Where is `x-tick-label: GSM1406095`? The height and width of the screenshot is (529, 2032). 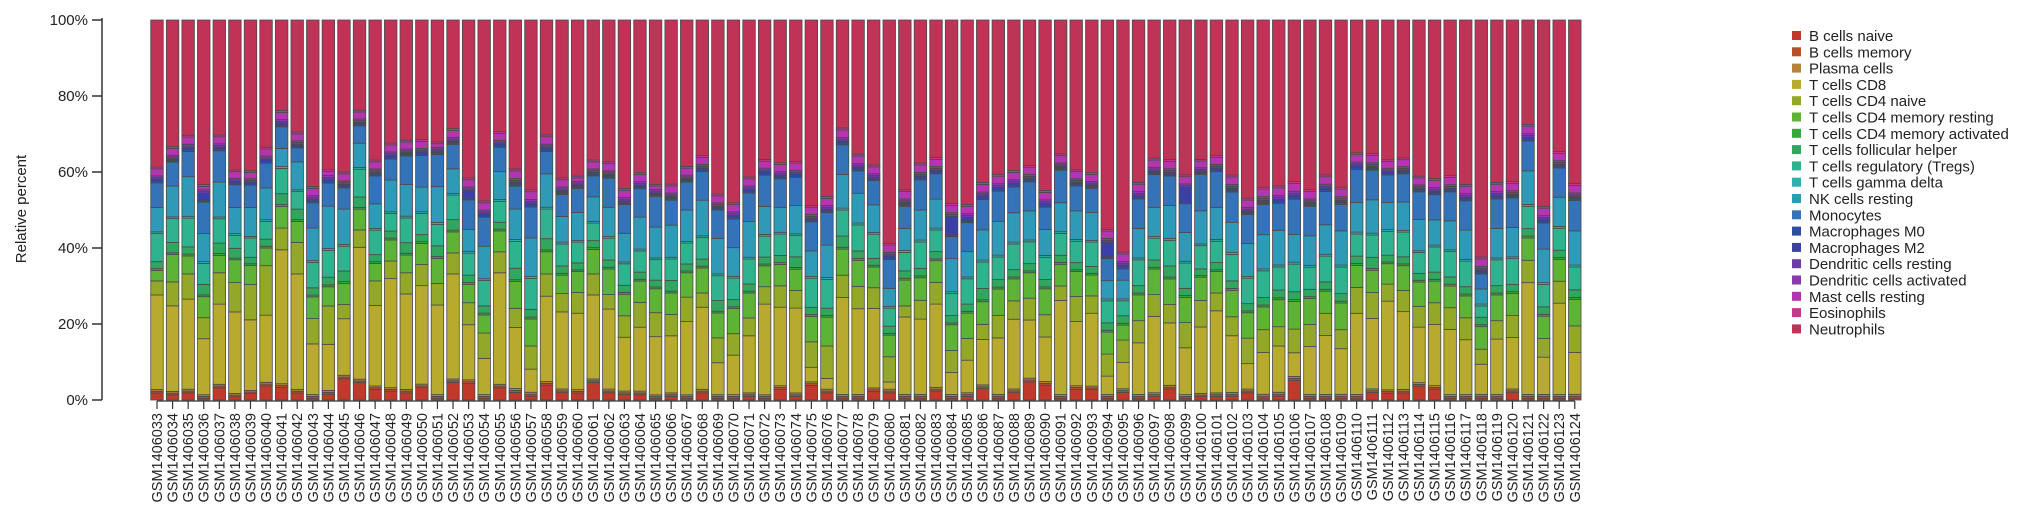 x-tick-label: GSM1406095 is located at coordinates (1124, 457).